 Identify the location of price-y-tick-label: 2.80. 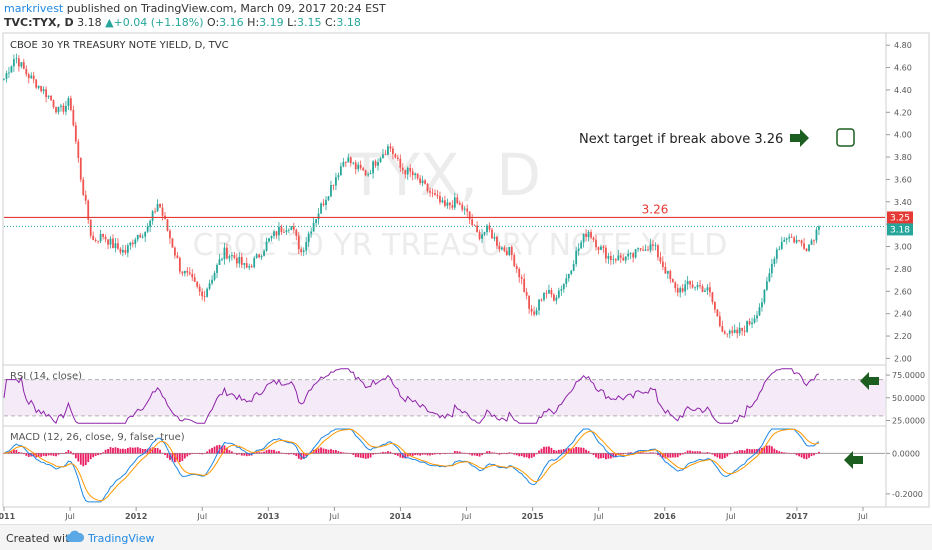
(903, 269).